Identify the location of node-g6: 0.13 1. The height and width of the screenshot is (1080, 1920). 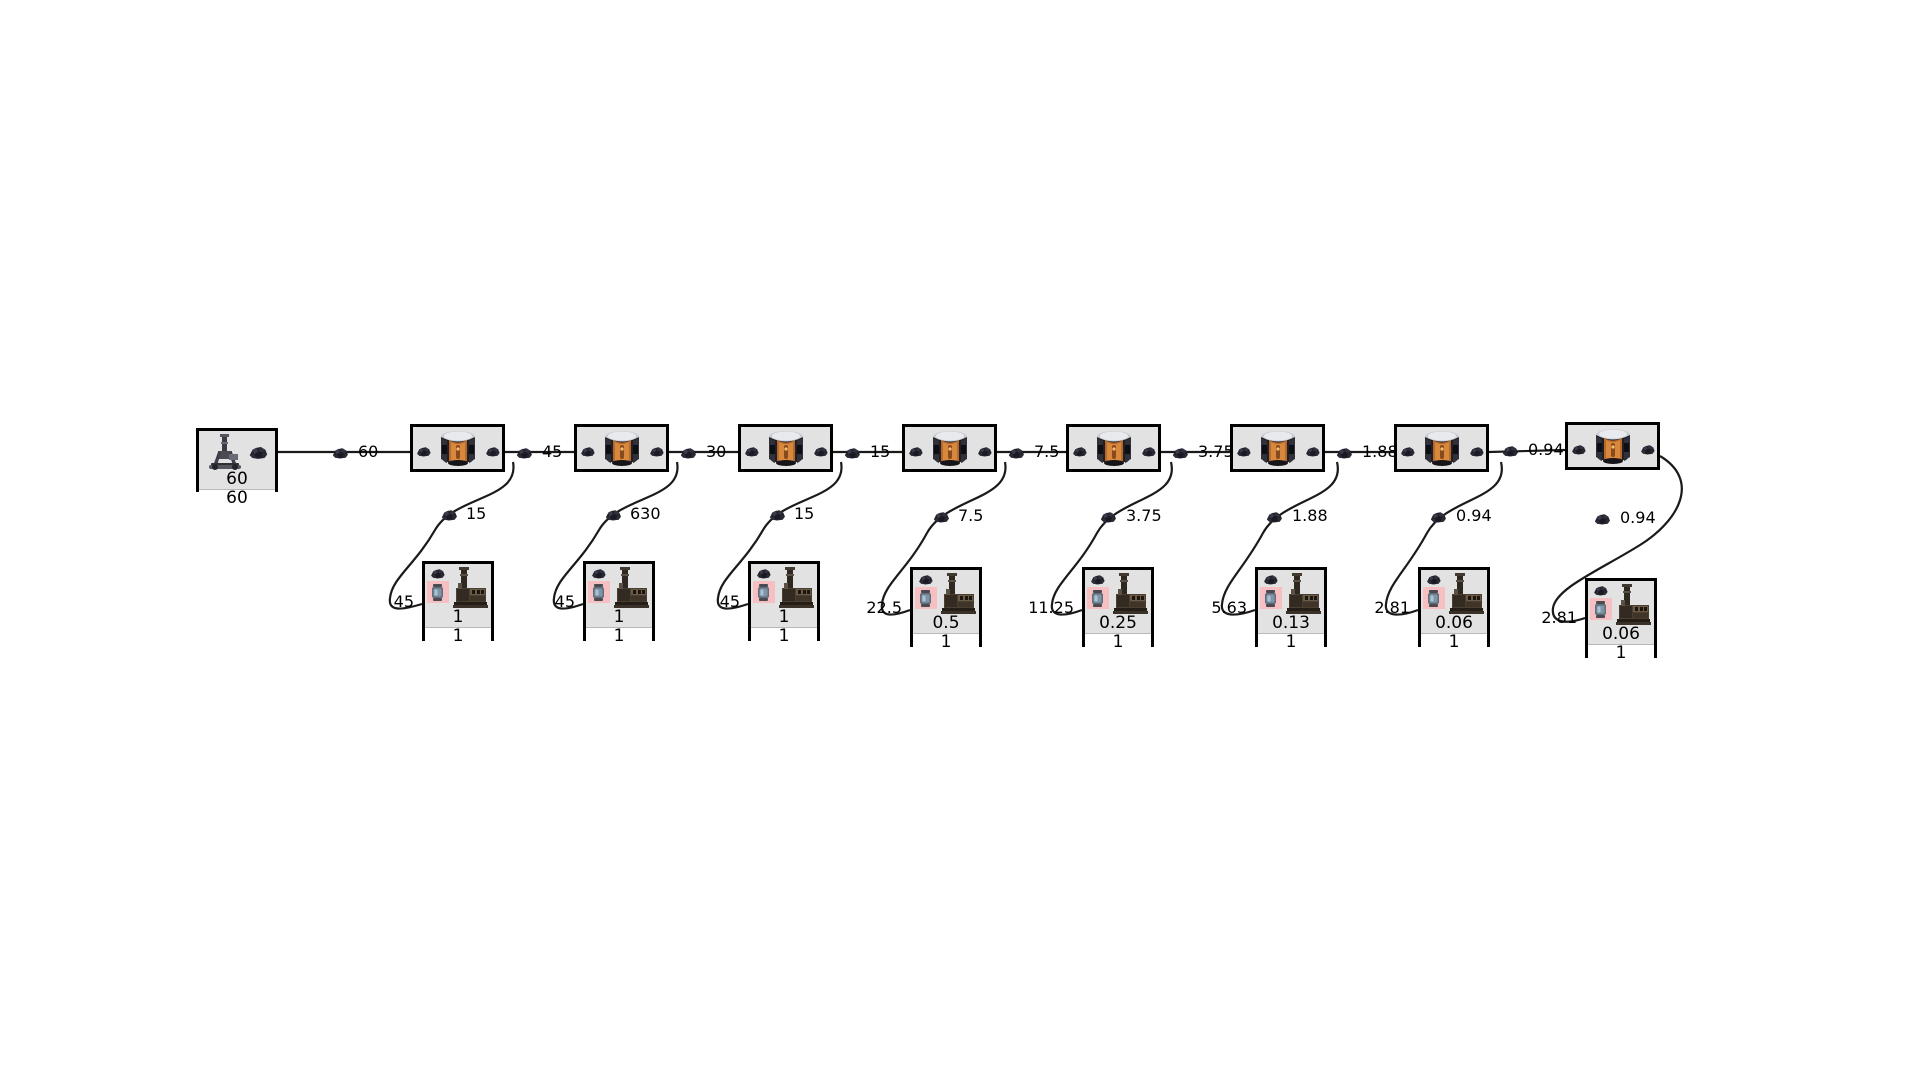
(1291, 609).